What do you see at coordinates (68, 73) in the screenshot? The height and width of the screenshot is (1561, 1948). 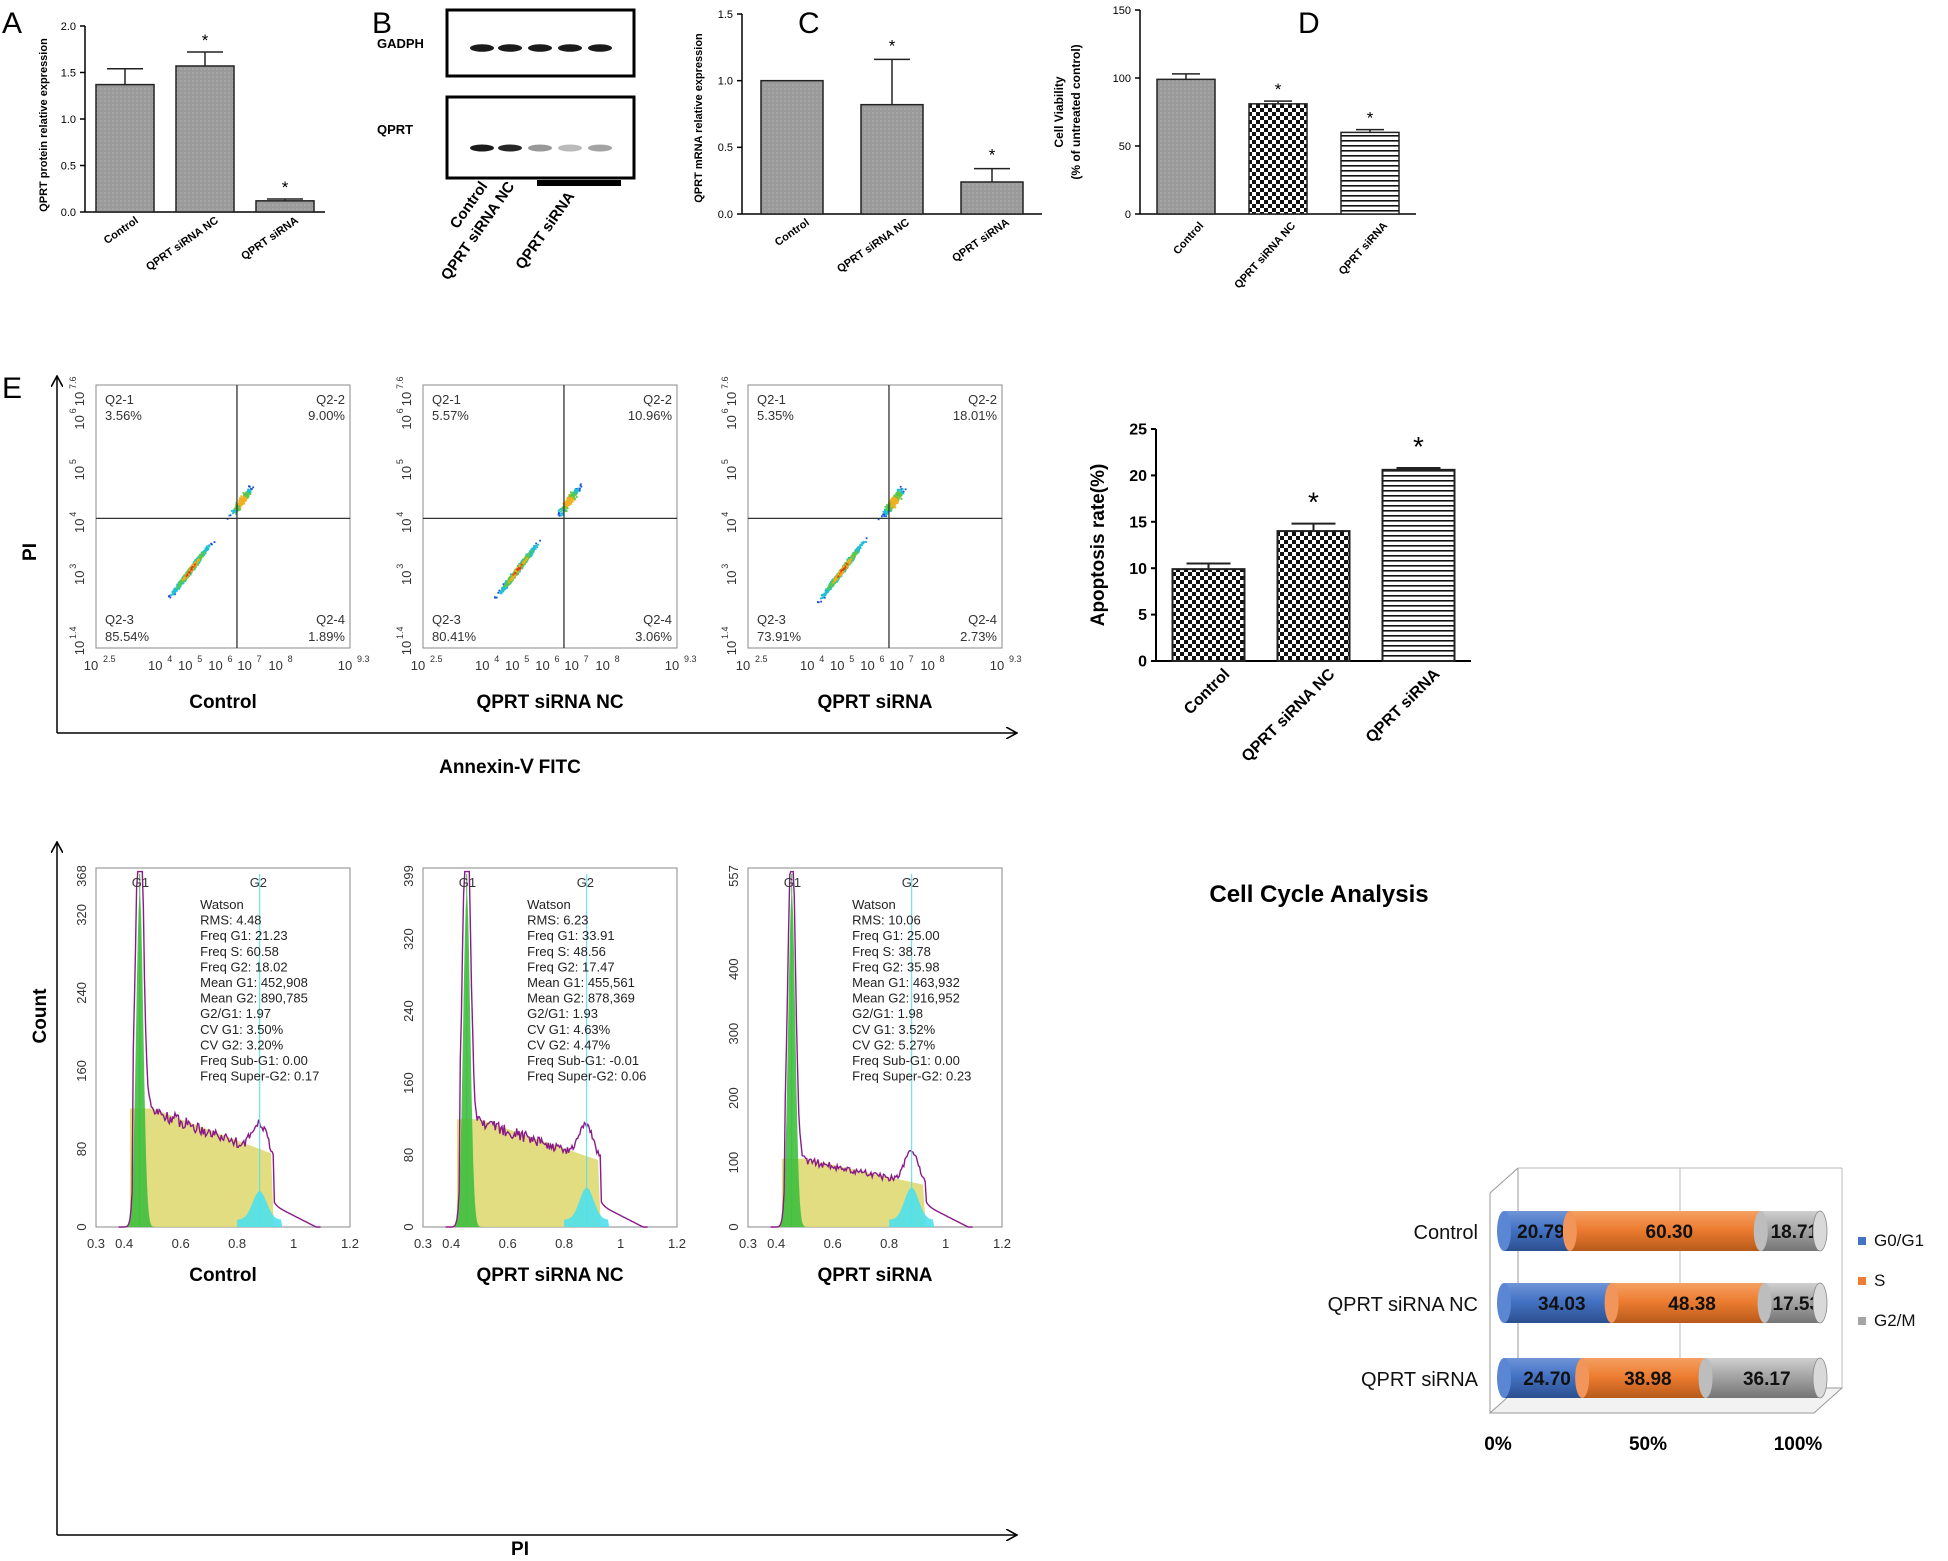 I see `y-tick-label: 1.5` at bounding box center [68, 73].